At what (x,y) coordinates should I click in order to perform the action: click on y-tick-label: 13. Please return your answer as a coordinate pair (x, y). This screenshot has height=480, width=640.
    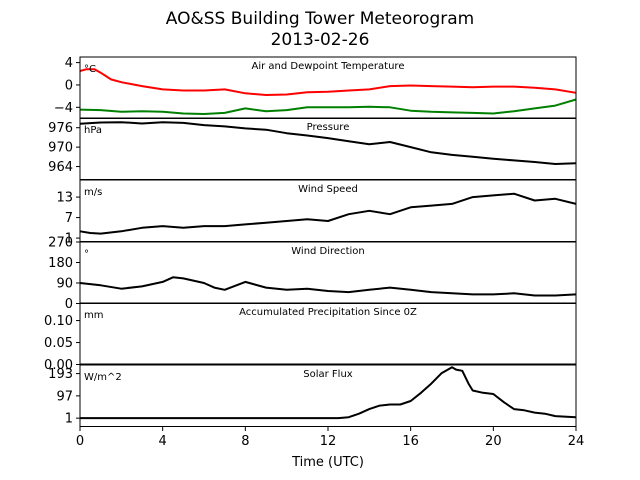
    Looking at the image, I should click on (64, 198).